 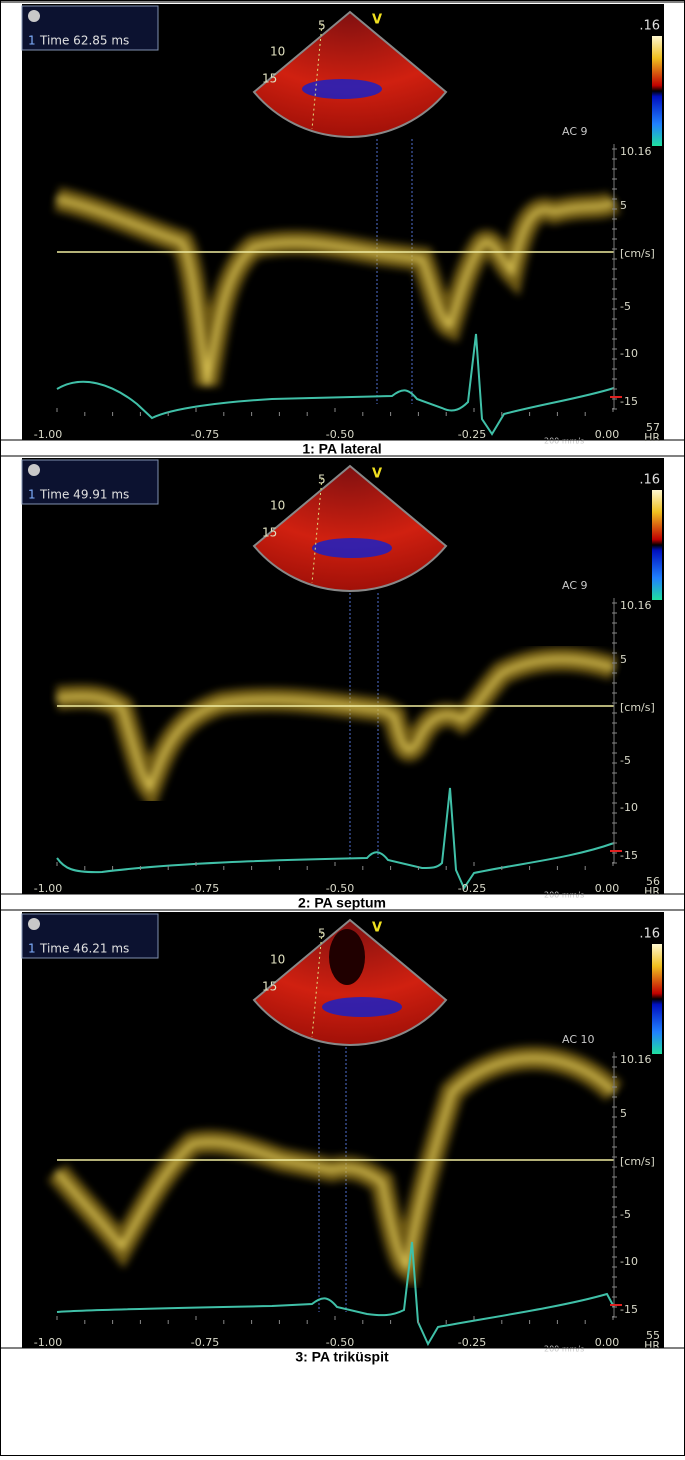 What do you see at coordinates (84, 41) in the screenshot?
I see `time-readout: Time 62.85 ms` at bounding box center [84, 41].